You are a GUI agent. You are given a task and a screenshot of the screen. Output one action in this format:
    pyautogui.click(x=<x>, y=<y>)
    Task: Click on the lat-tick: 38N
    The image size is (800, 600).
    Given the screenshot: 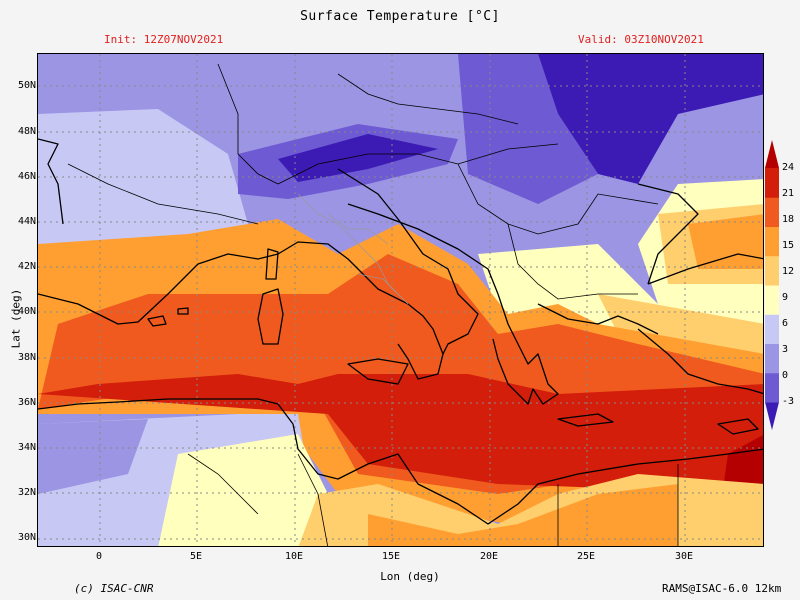 What is the action you would take?
    pyautogui.click(x=26, y=357)
    